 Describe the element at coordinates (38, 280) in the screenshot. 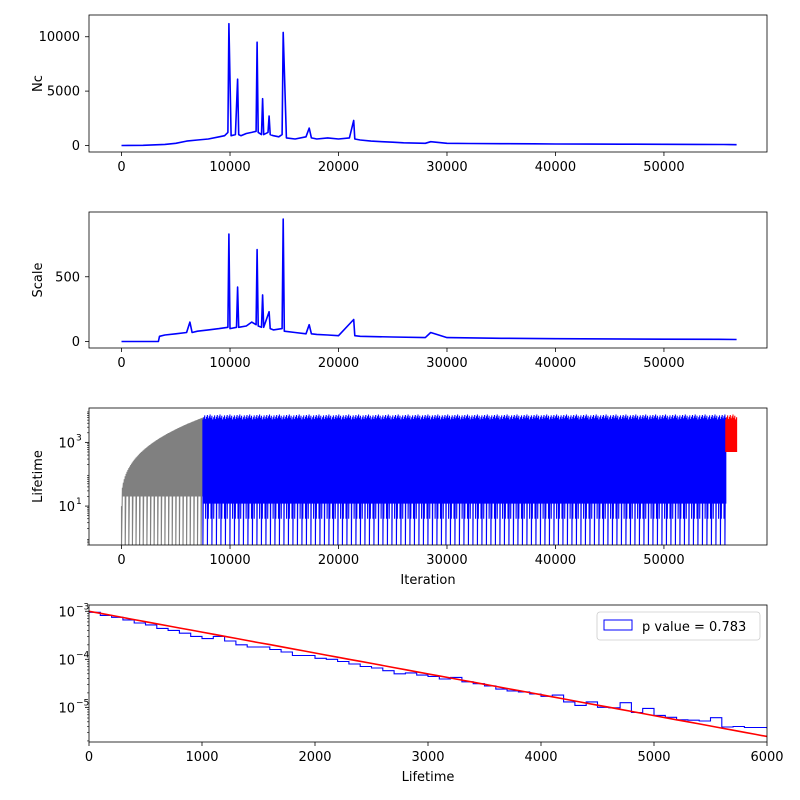

I see `y-axis-label: Scale` at that location.